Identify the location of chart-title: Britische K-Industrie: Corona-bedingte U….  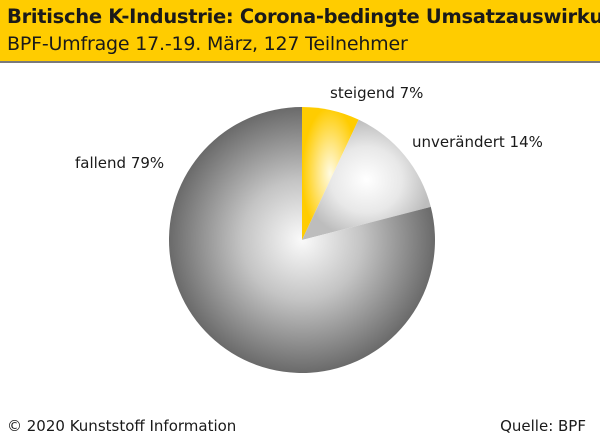
(303, 16).